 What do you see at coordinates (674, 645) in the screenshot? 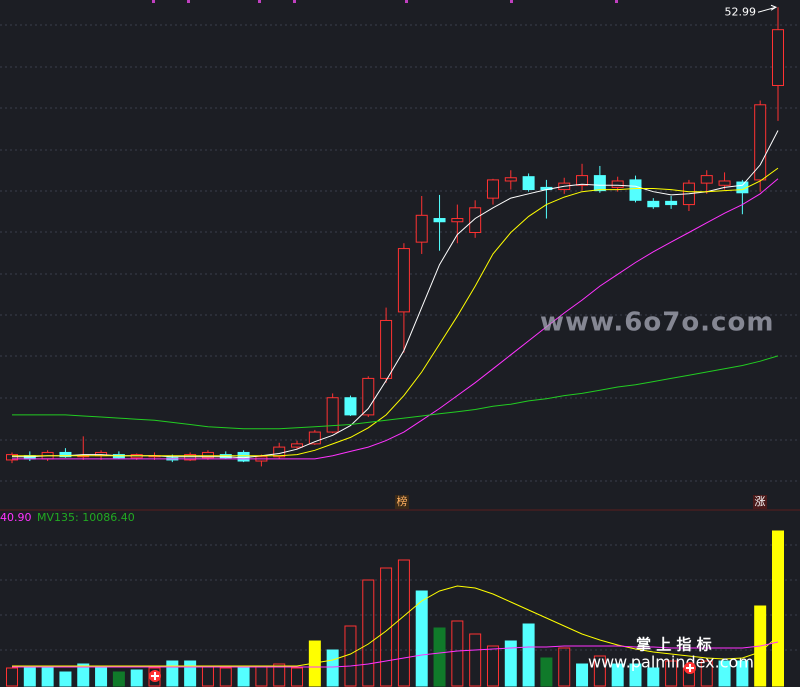
I see `watermark: 掌 上 指 标` at bounding box center [674, 645].